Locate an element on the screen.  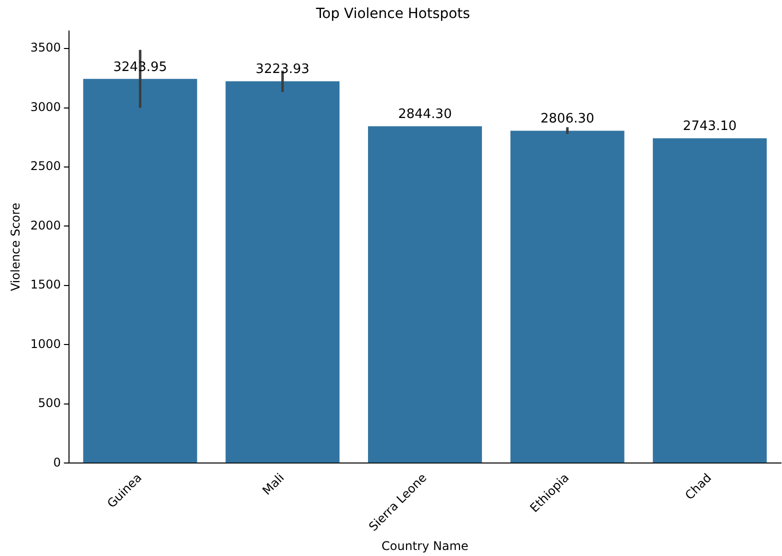
y-tick-label: 3500 is located at coordinates (45, 47).